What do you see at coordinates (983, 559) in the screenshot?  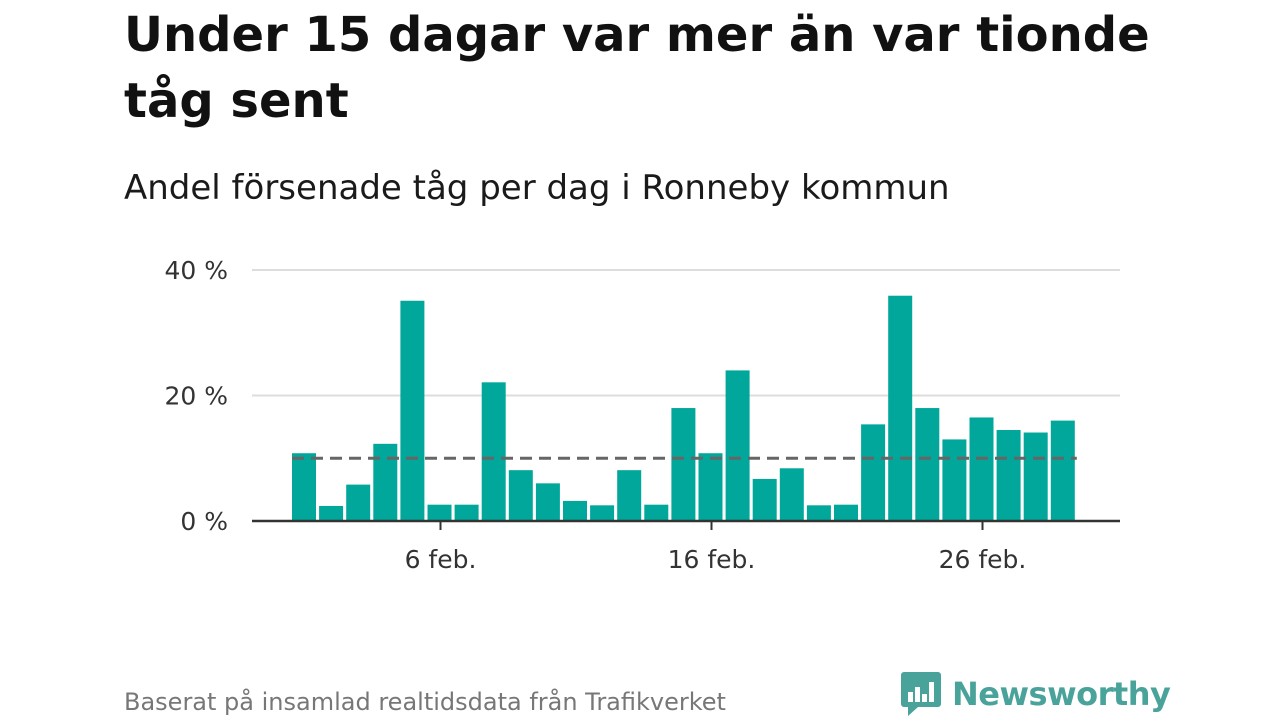 I see `x-tick-label: 26 feb.` at bounding box center [983, 559].